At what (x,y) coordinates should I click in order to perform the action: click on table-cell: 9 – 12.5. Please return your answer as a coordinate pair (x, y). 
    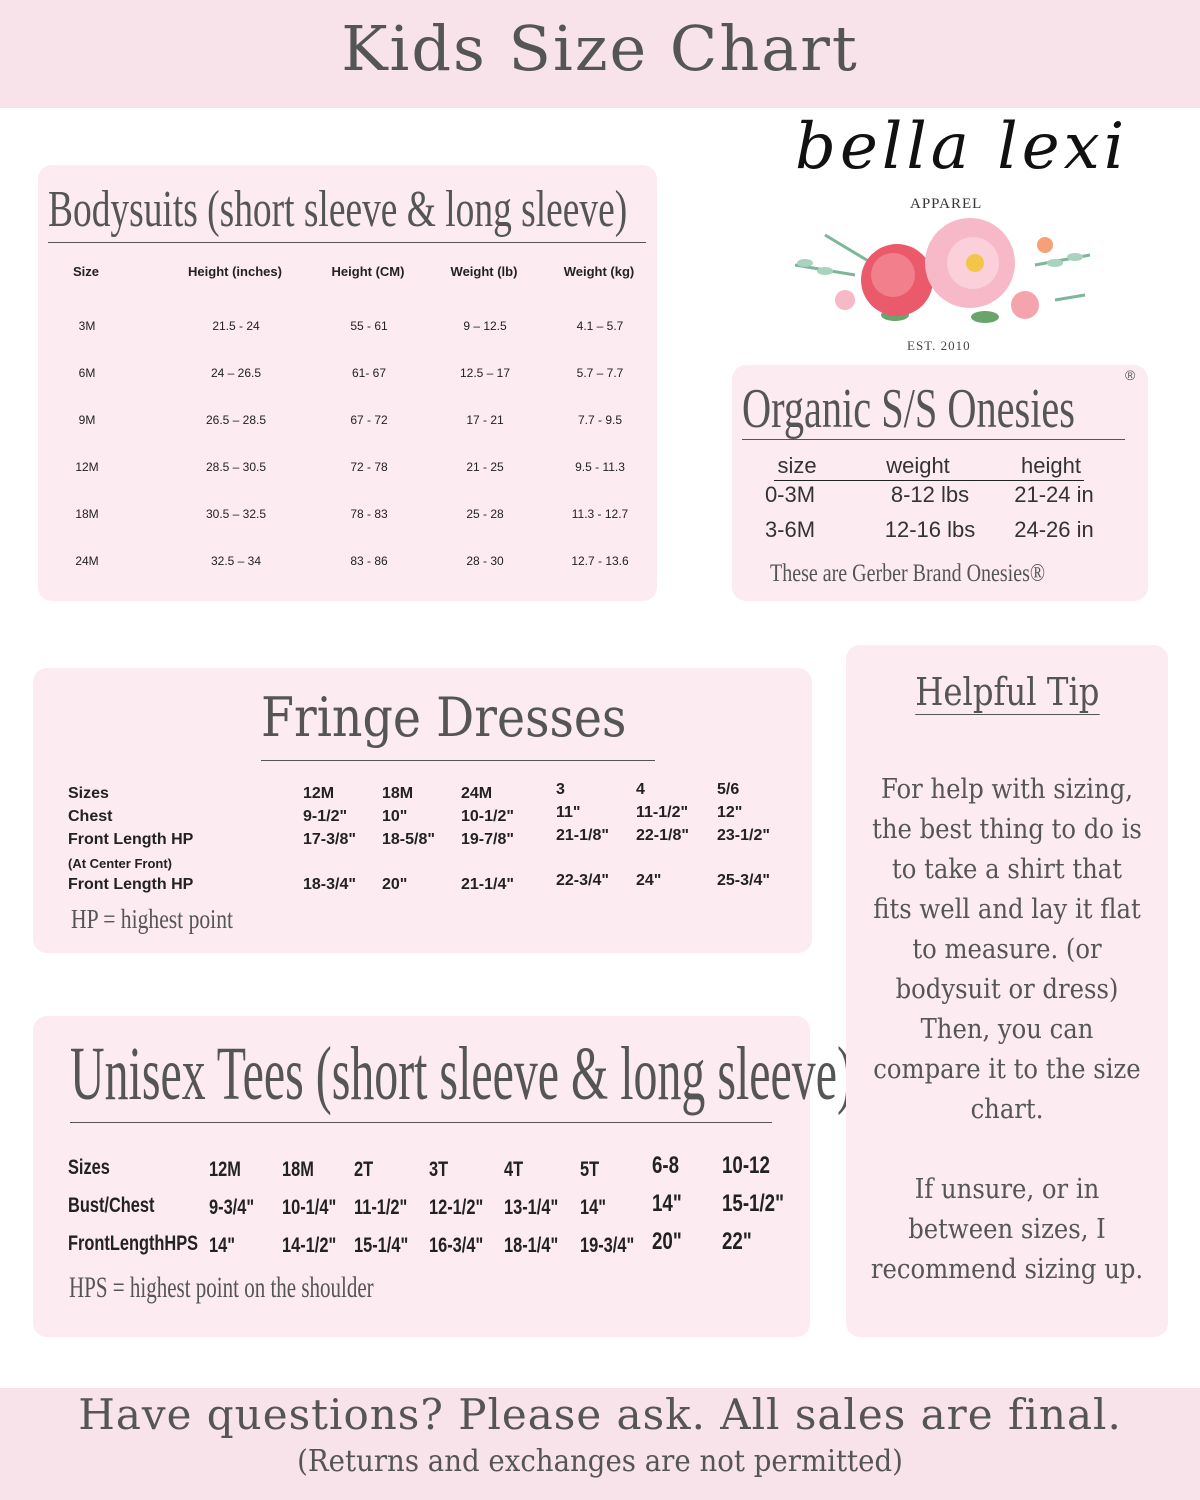
    Looking at the image, I should click on (485, 326).